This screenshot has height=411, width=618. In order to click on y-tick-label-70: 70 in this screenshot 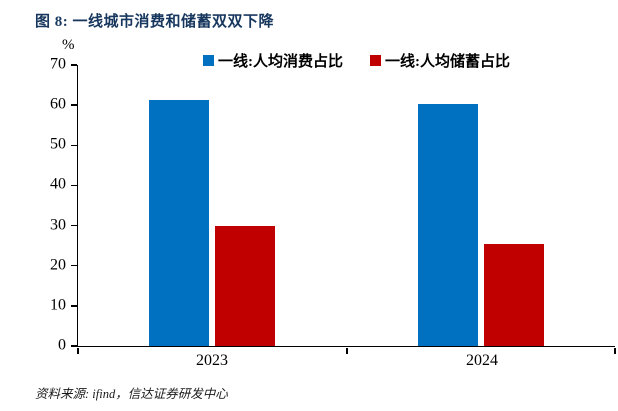, I will do `click(58, 64)`.